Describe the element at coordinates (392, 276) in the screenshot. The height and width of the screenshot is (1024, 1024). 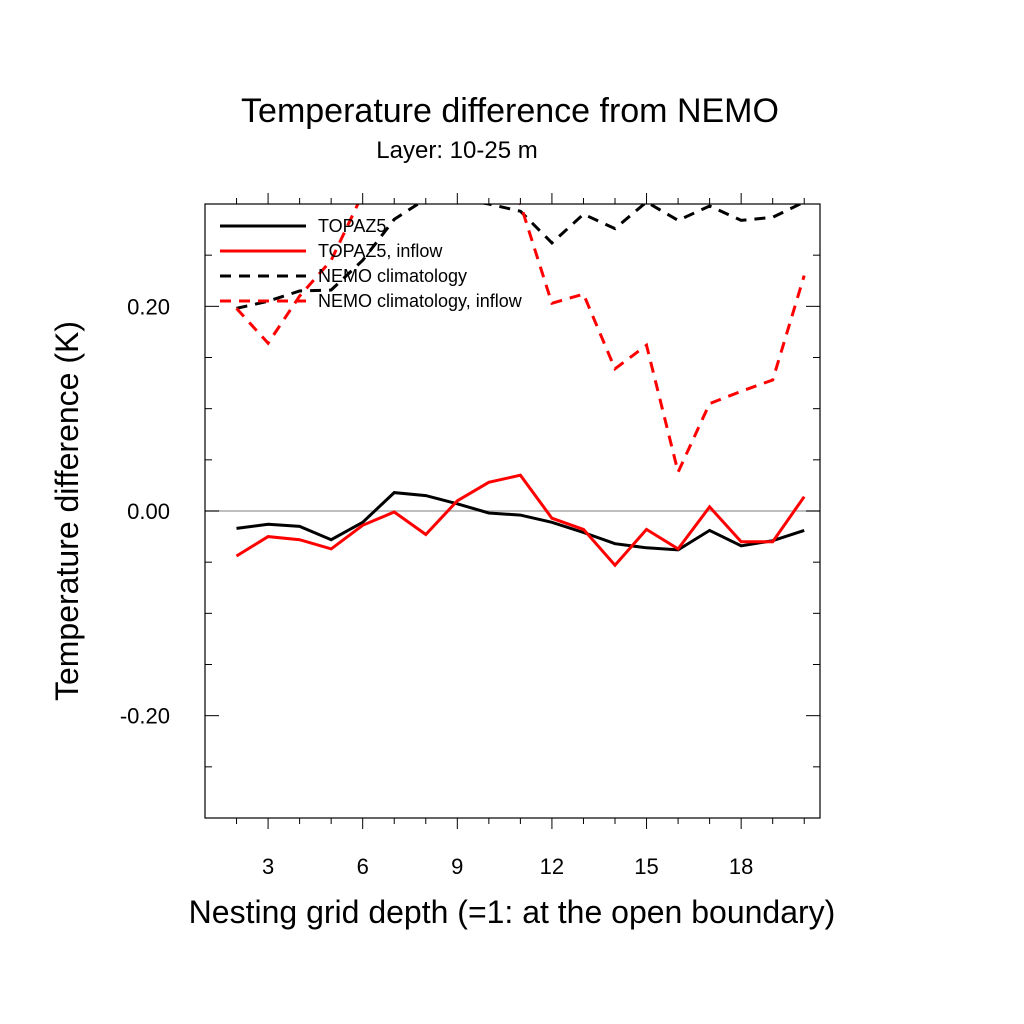
I see `legend-label: NEMO climatology` at that location.